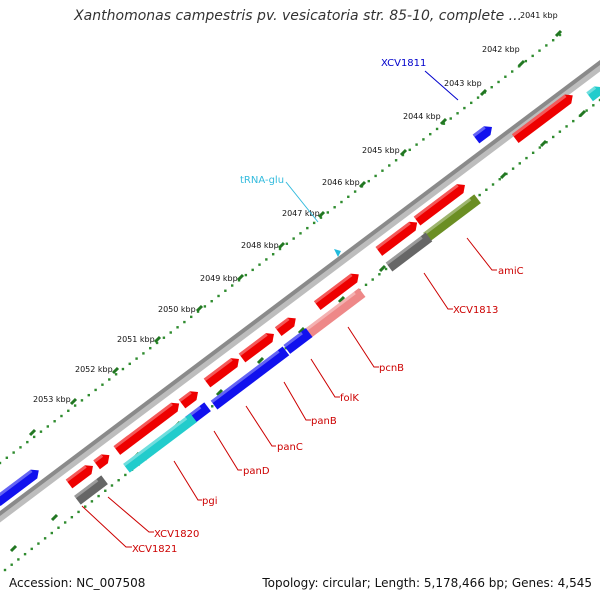 This screenshot has width=600, height=600. Describe the element at coordinates (337, 253) in the screenshot. I see `trna-mark` at that location.